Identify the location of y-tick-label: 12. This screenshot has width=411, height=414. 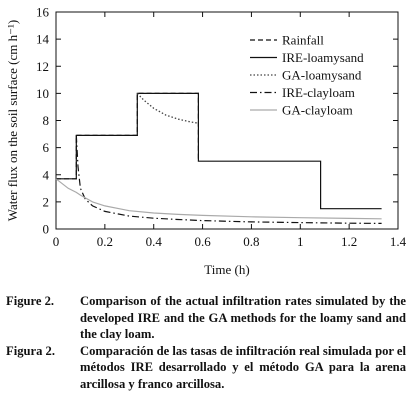
(42, 66).